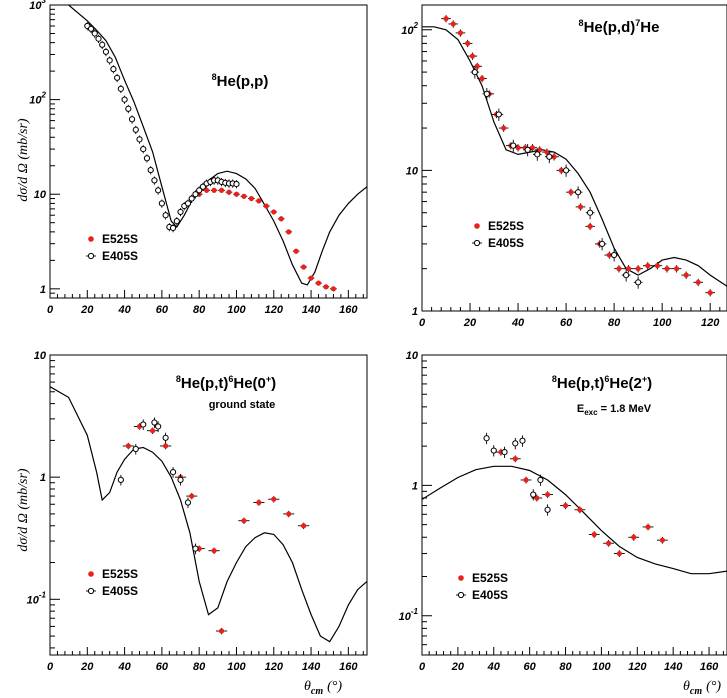 The height and width of the screenshot is (698, 727). Describe the element at coordinates (43, 478) in the screenshot. I see `y-tick-label: 1` at that location.